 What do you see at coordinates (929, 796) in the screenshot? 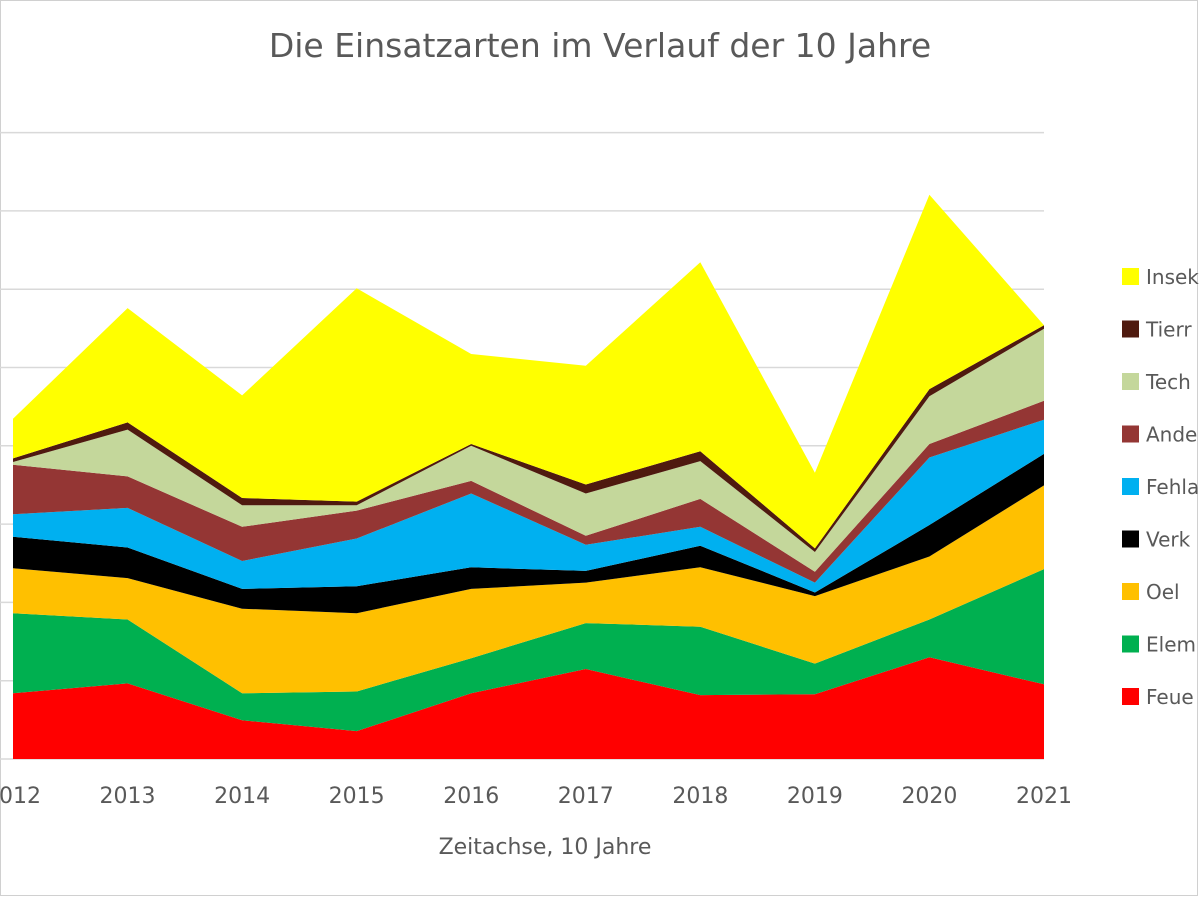
I see `x-tick-label: 2020` at bounding box center [929, 796].